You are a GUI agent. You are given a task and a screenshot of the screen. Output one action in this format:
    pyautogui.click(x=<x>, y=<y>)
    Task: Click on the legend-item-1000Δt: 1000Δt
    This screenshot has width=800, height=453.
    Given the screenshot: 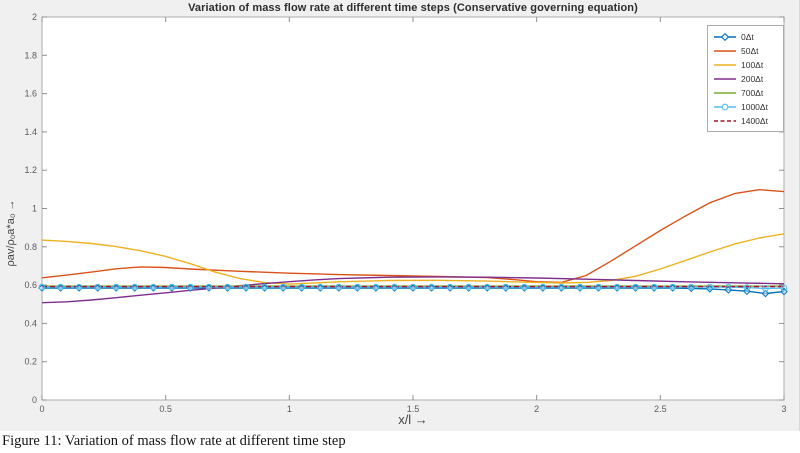 What is the action you would take?
    pyautogui.click(x=745, y=107)
    